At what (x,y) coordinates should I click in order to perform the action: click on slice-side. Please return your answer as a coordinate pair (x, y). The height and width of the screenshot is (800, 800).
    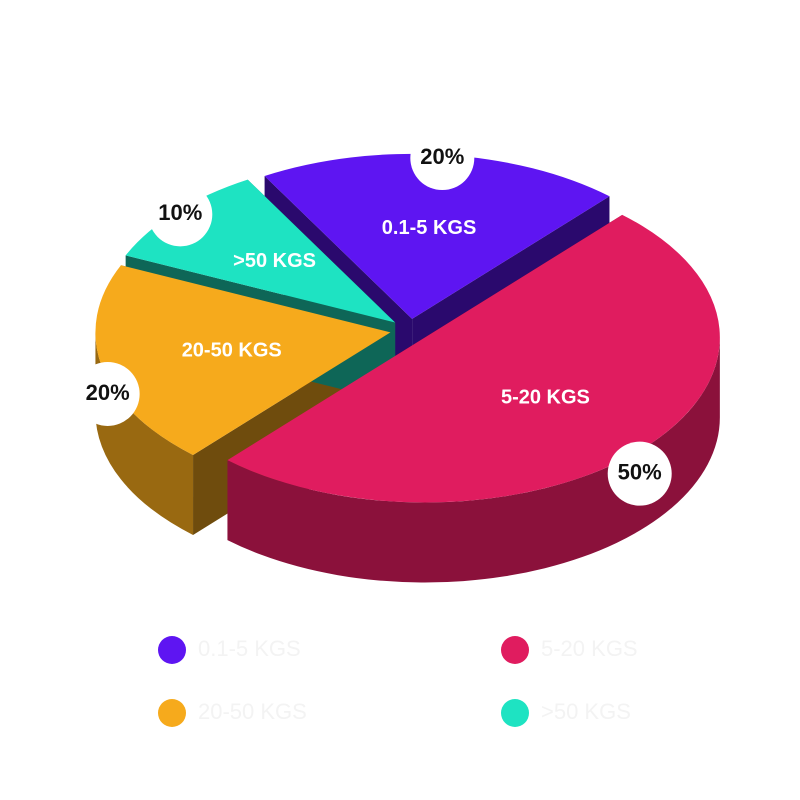
    Looking at the image, I should click on (144, 433).